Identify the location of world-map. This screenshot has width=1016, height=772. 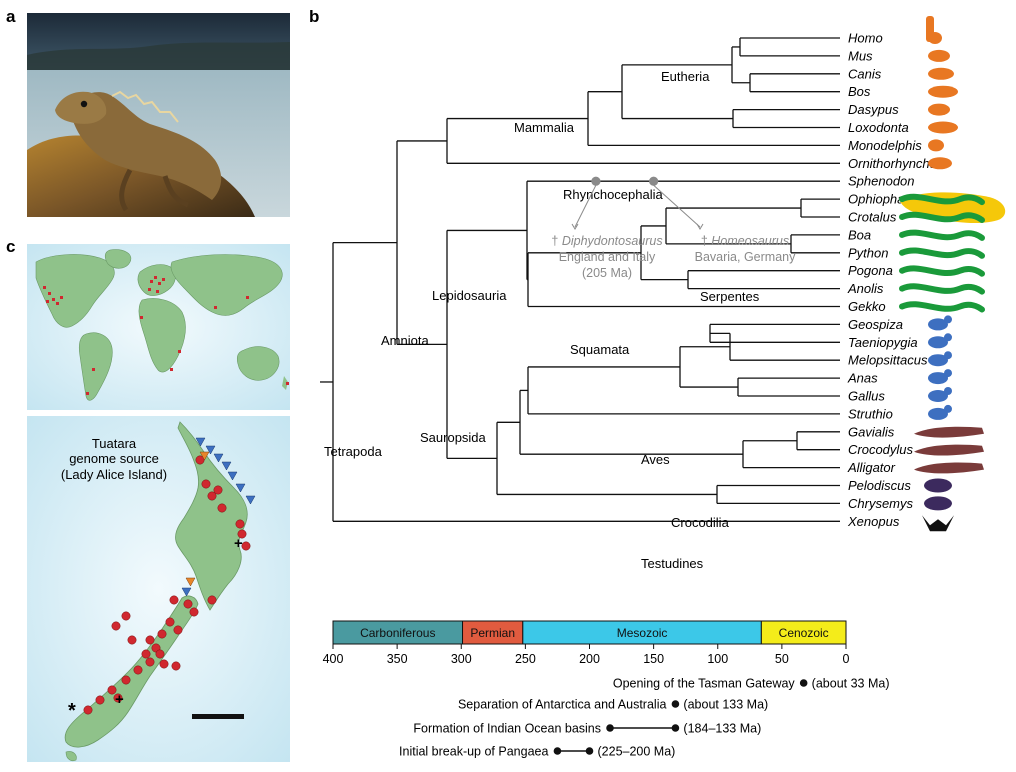
(158, 327).